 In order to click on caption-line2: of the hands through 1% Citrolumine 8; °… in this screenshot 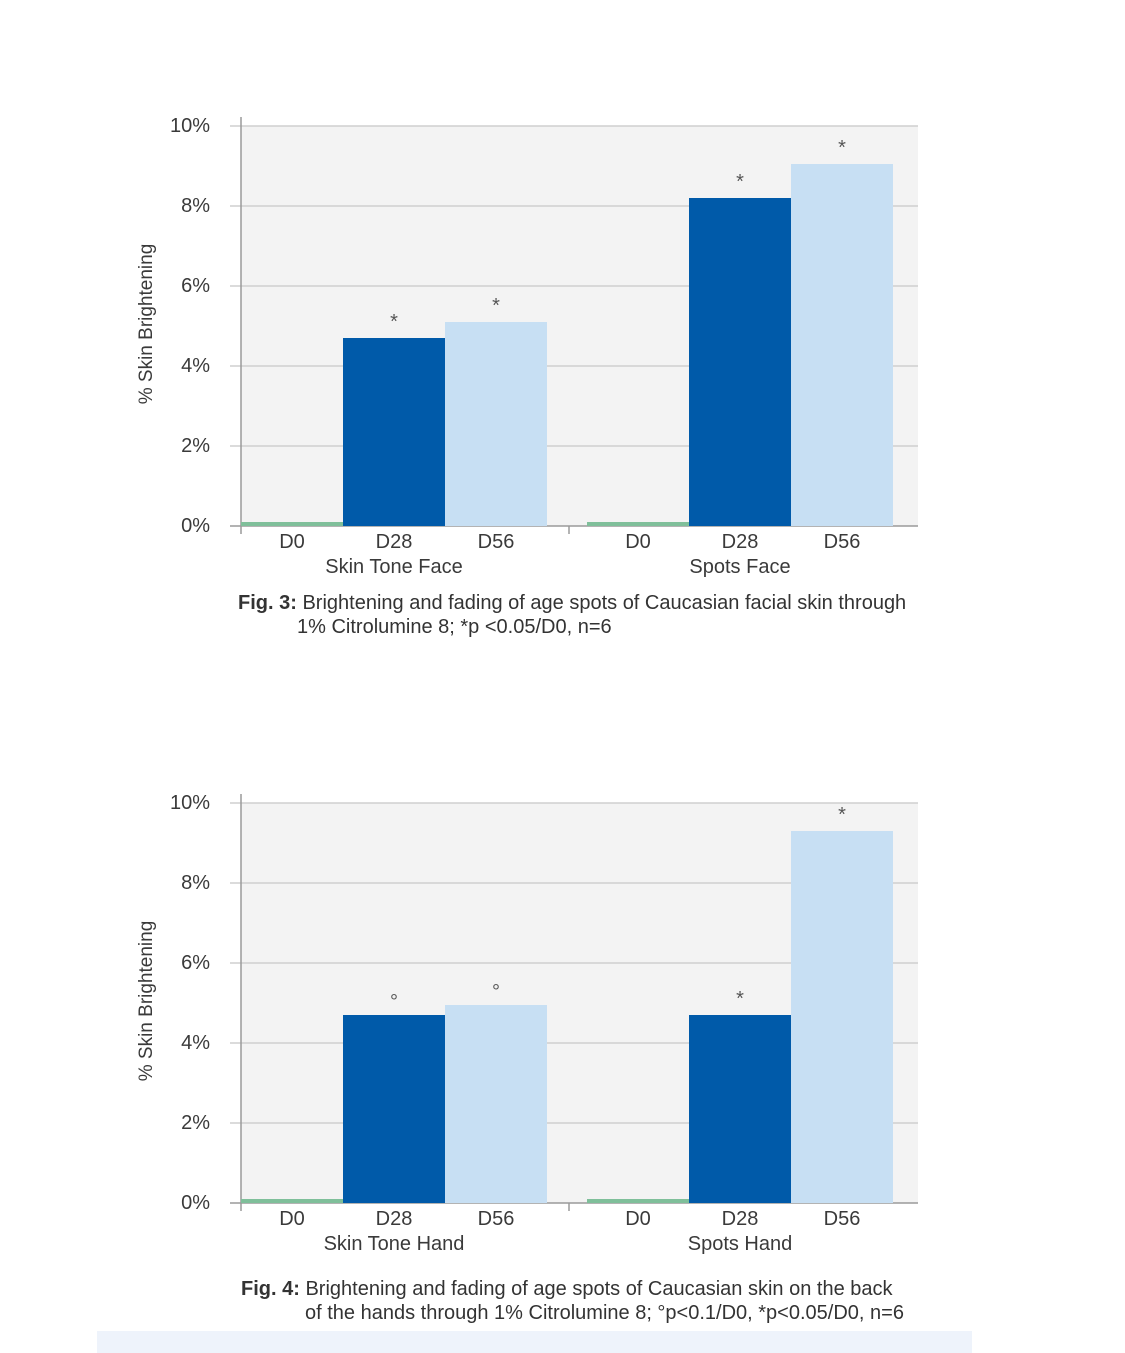, I will do `click(604, 1313)`.